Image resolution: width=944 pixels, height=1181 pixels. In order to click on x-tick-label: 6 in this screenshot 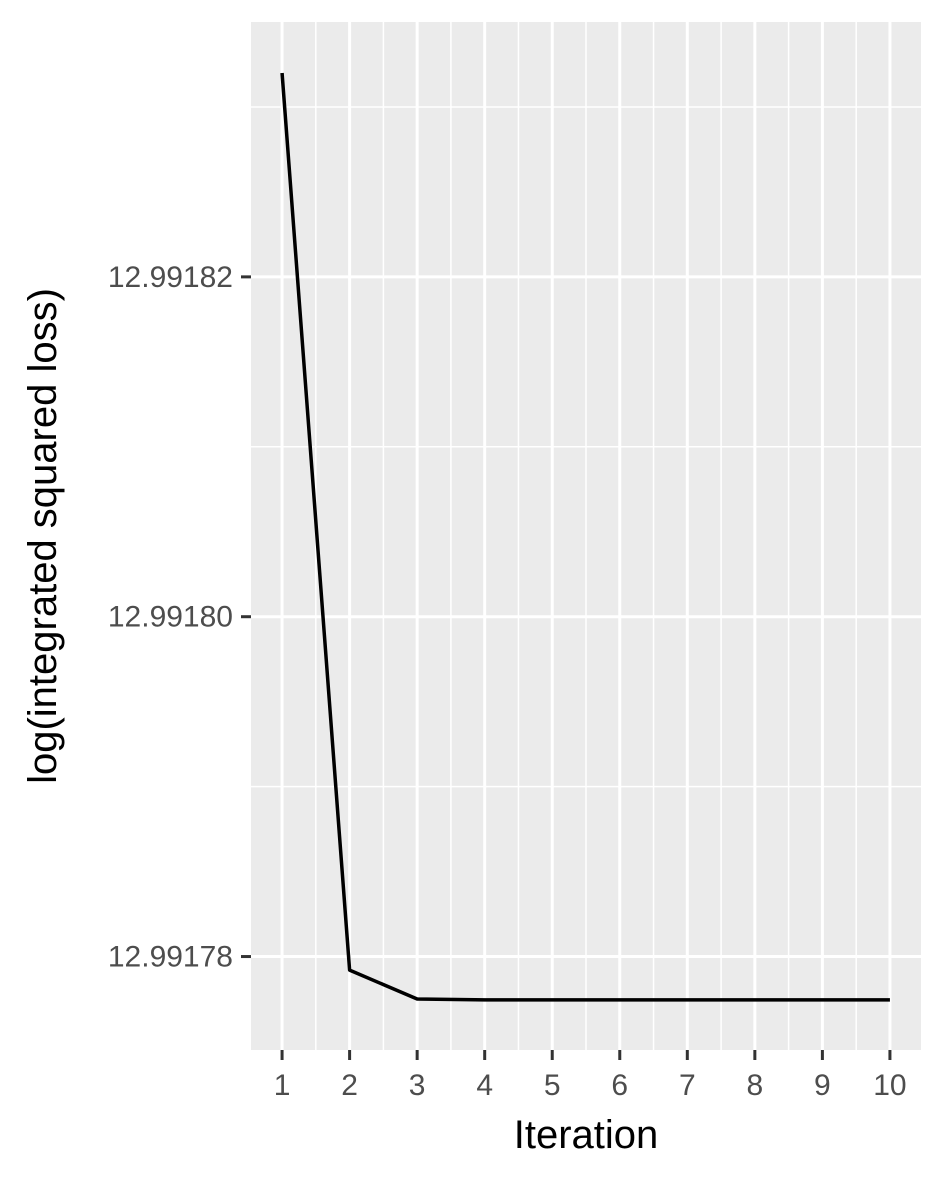, I will do `click(619, 1085)`.